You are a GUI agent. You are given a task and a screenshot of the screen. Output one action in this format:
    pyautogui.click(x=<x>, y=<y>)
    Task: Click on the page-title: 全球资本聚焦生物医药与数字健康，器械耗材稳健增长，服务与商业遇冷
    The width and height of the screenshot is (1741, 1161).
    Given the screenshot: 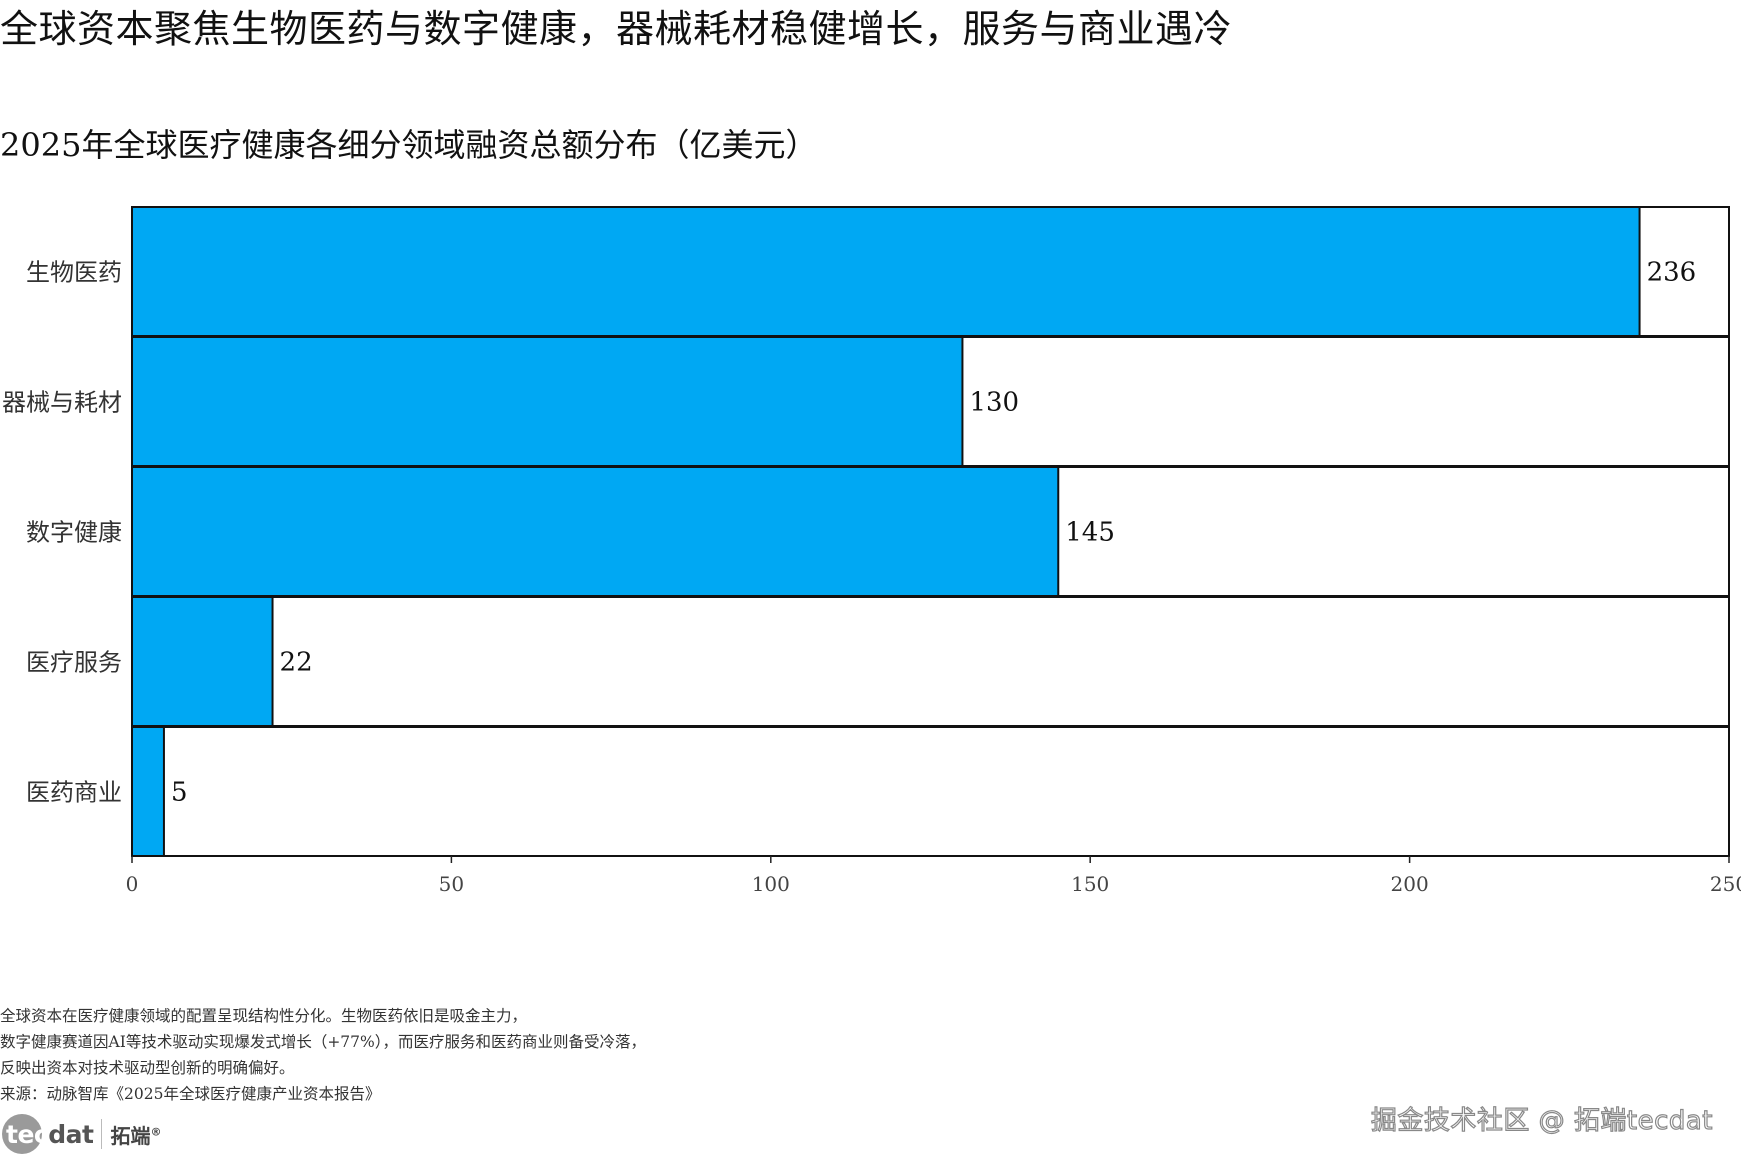 What is the action you would take?
    pyautogui.click(x=616, y=29)
    